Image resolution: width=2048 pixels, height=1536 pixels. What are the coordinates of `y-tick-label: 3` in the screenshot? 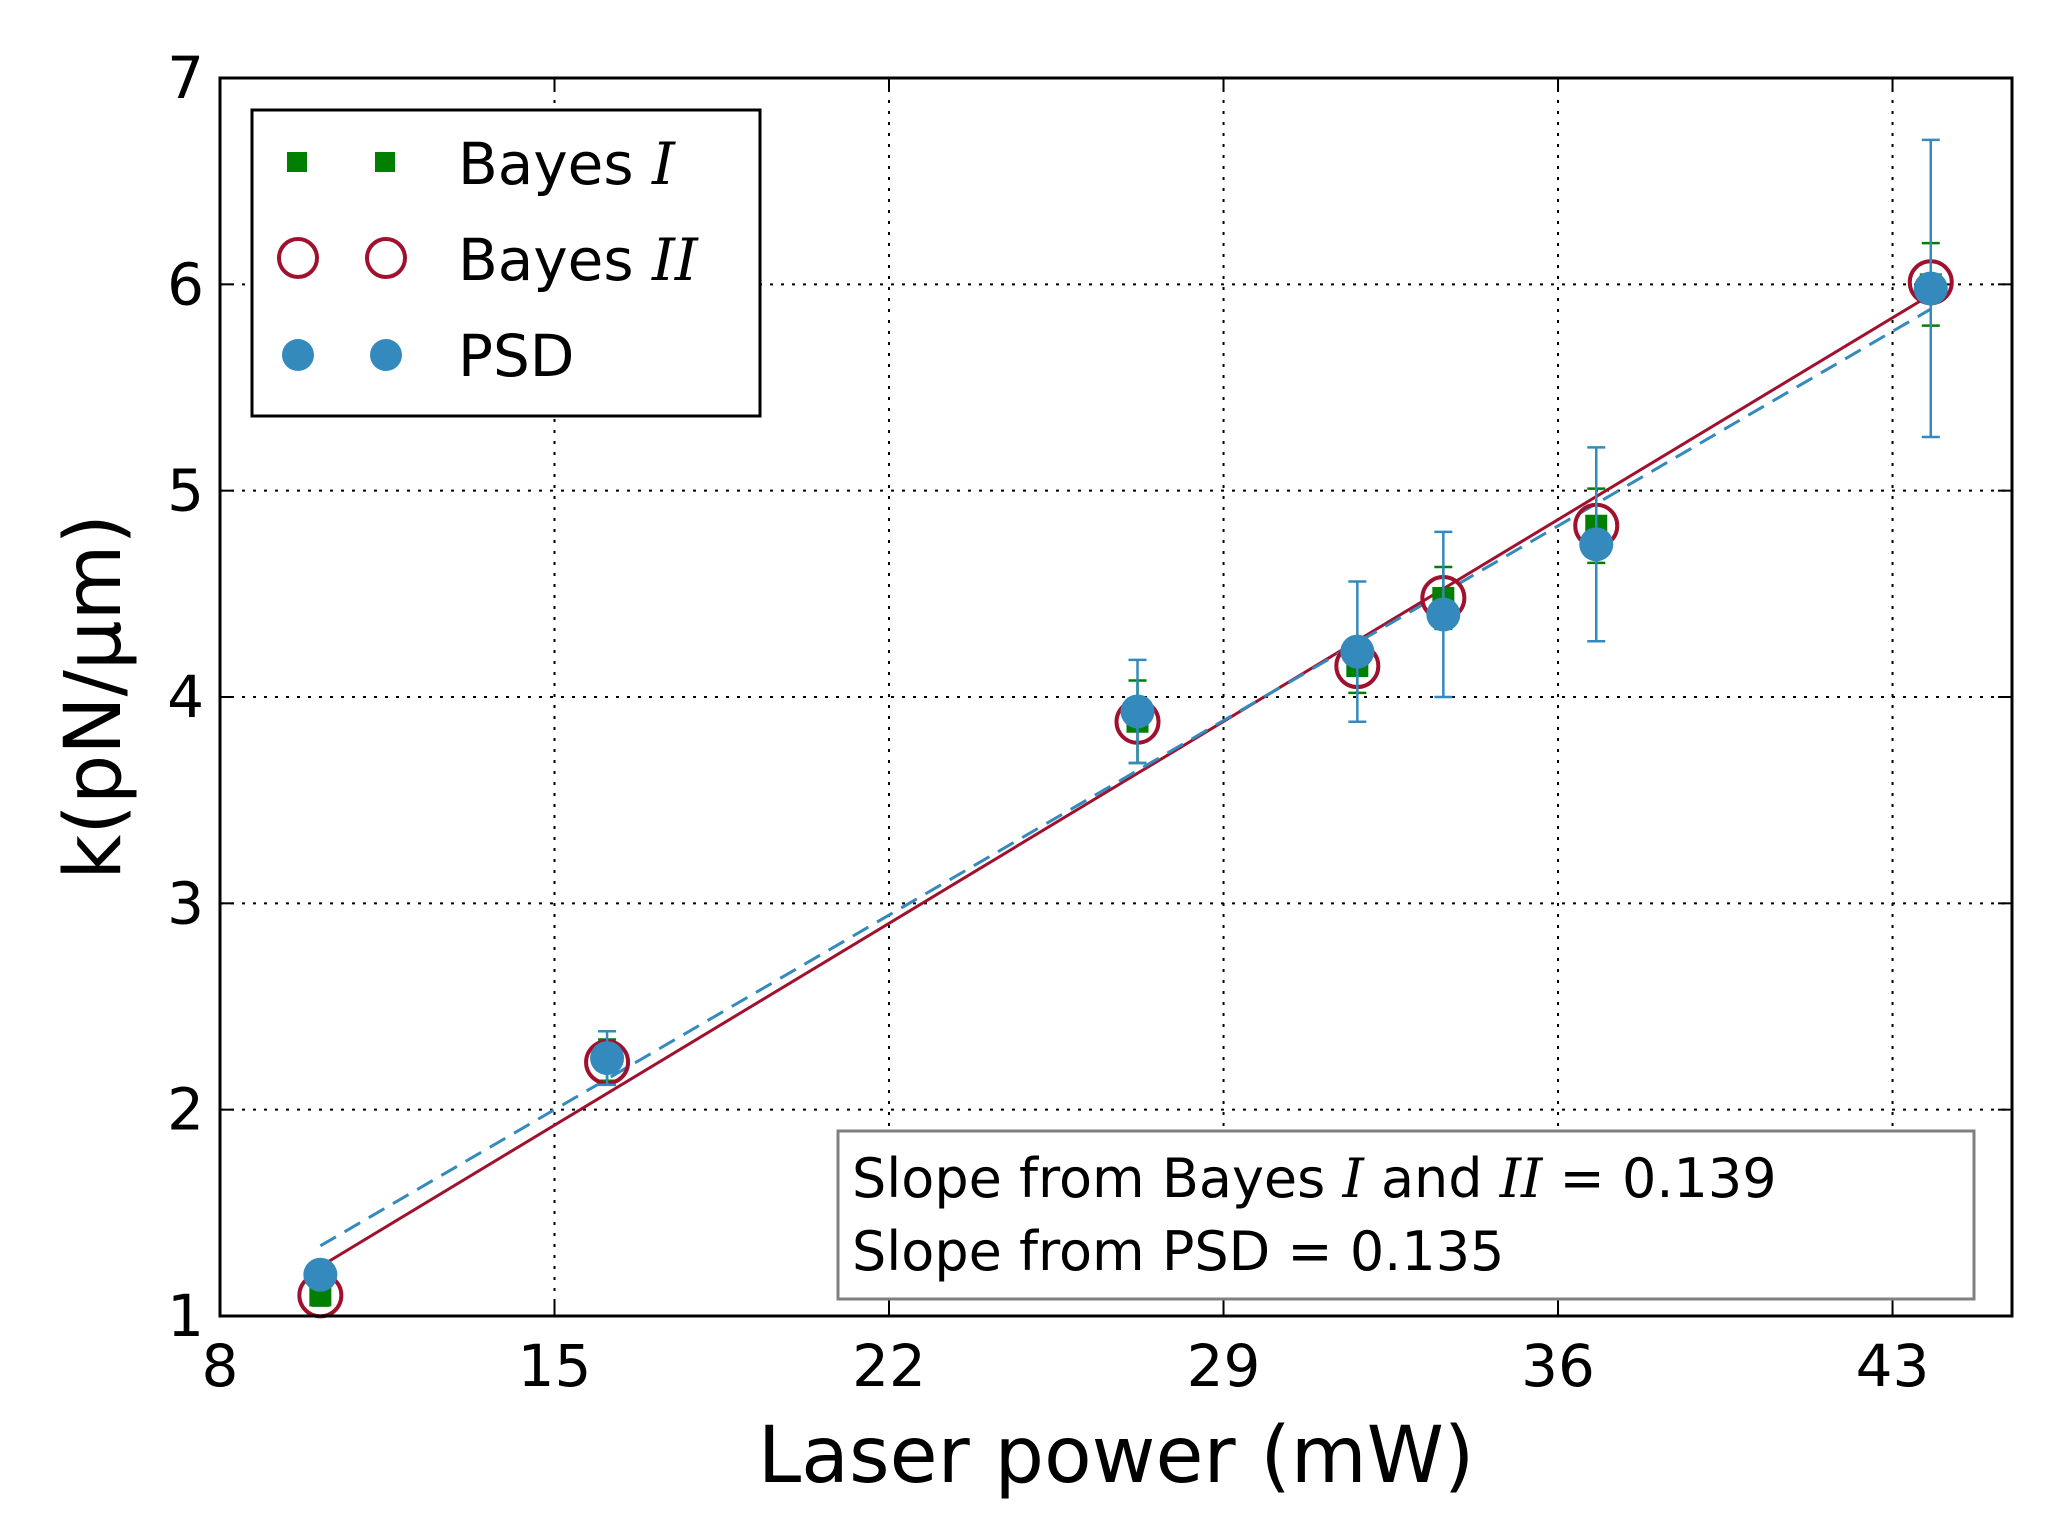 It's located at (185, 903).